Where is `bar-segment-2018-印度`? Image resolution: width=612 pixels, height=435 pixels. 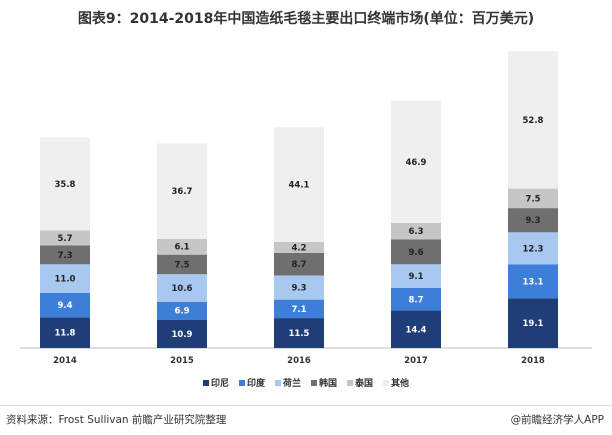
bar-segment-2018-印度 is located at coordinates (533, 281).